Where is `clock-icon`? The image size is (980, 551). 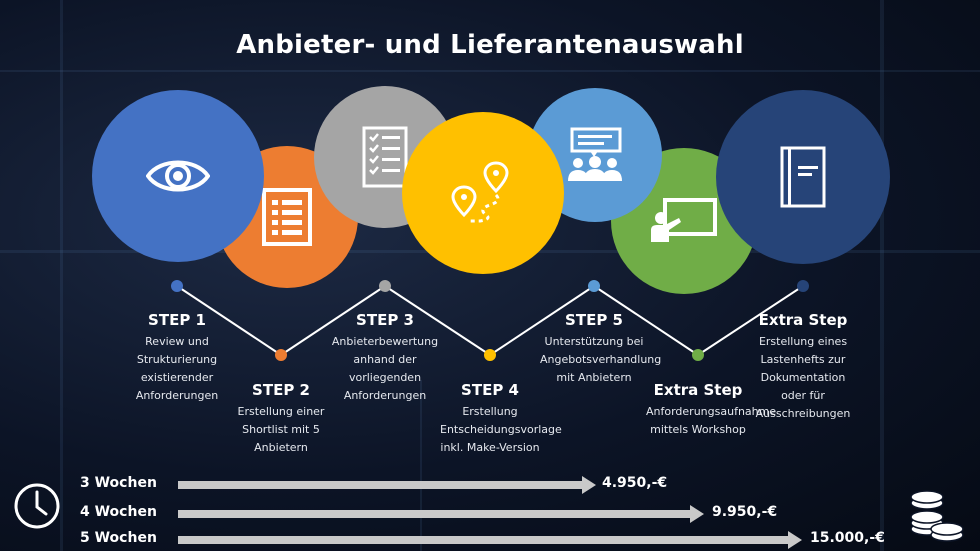
clock-icon is located at coordinates (37, 506).